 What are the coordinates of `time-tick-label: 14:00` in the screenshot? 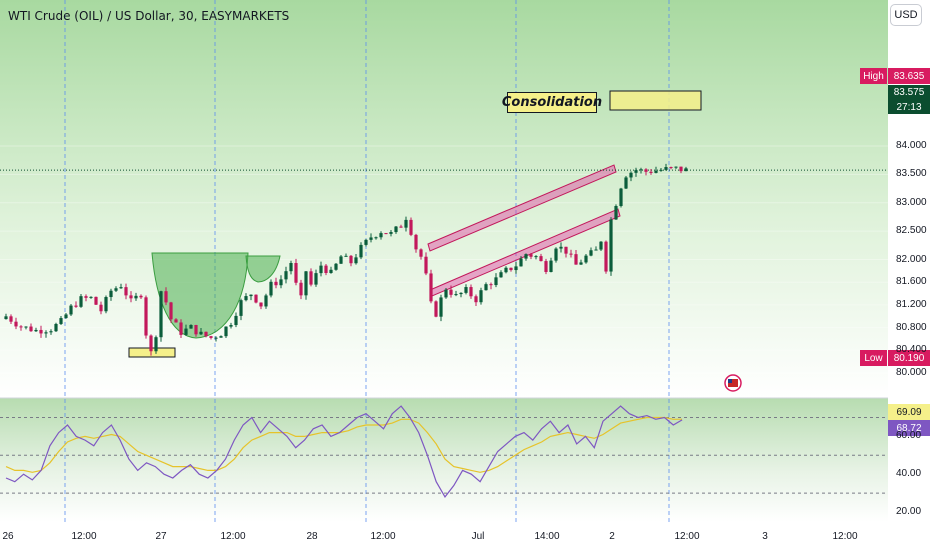 It's located at (547, 536).